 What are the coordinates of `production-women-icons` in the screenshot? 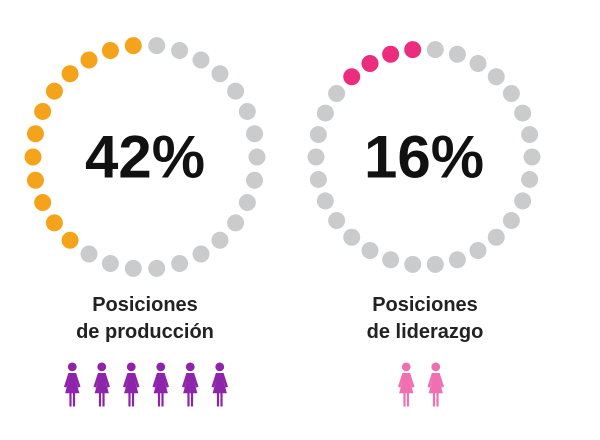 It's located at (146, 384).